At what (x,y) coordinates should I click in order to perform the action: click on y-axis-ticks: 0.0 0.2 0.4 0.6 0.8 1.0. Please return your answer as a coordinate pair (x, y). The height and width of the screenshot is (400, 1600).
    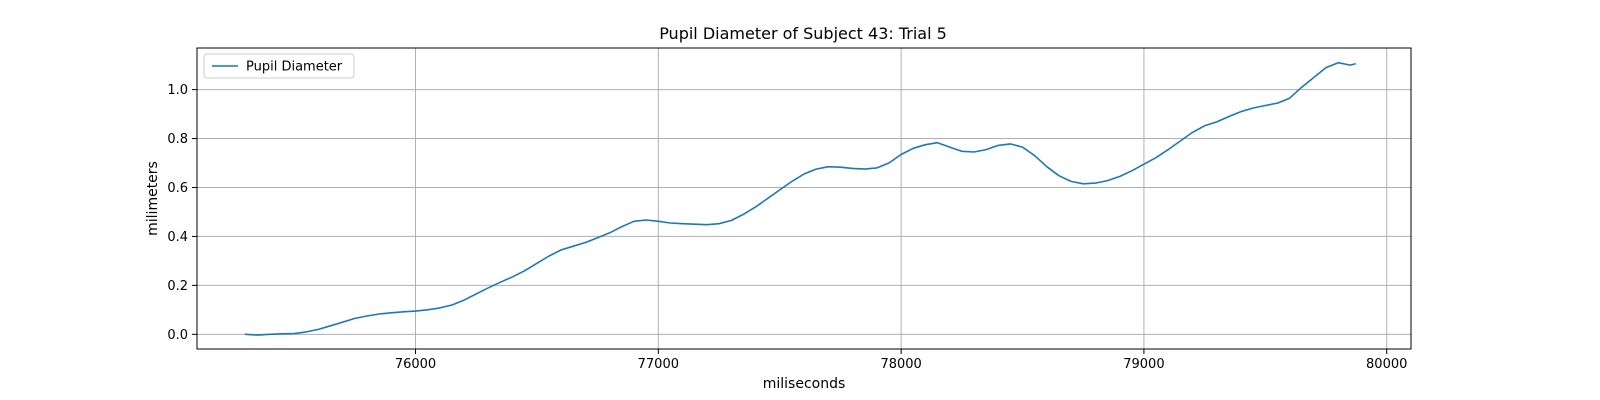
    Looking at the image, I should click on (182, 213).